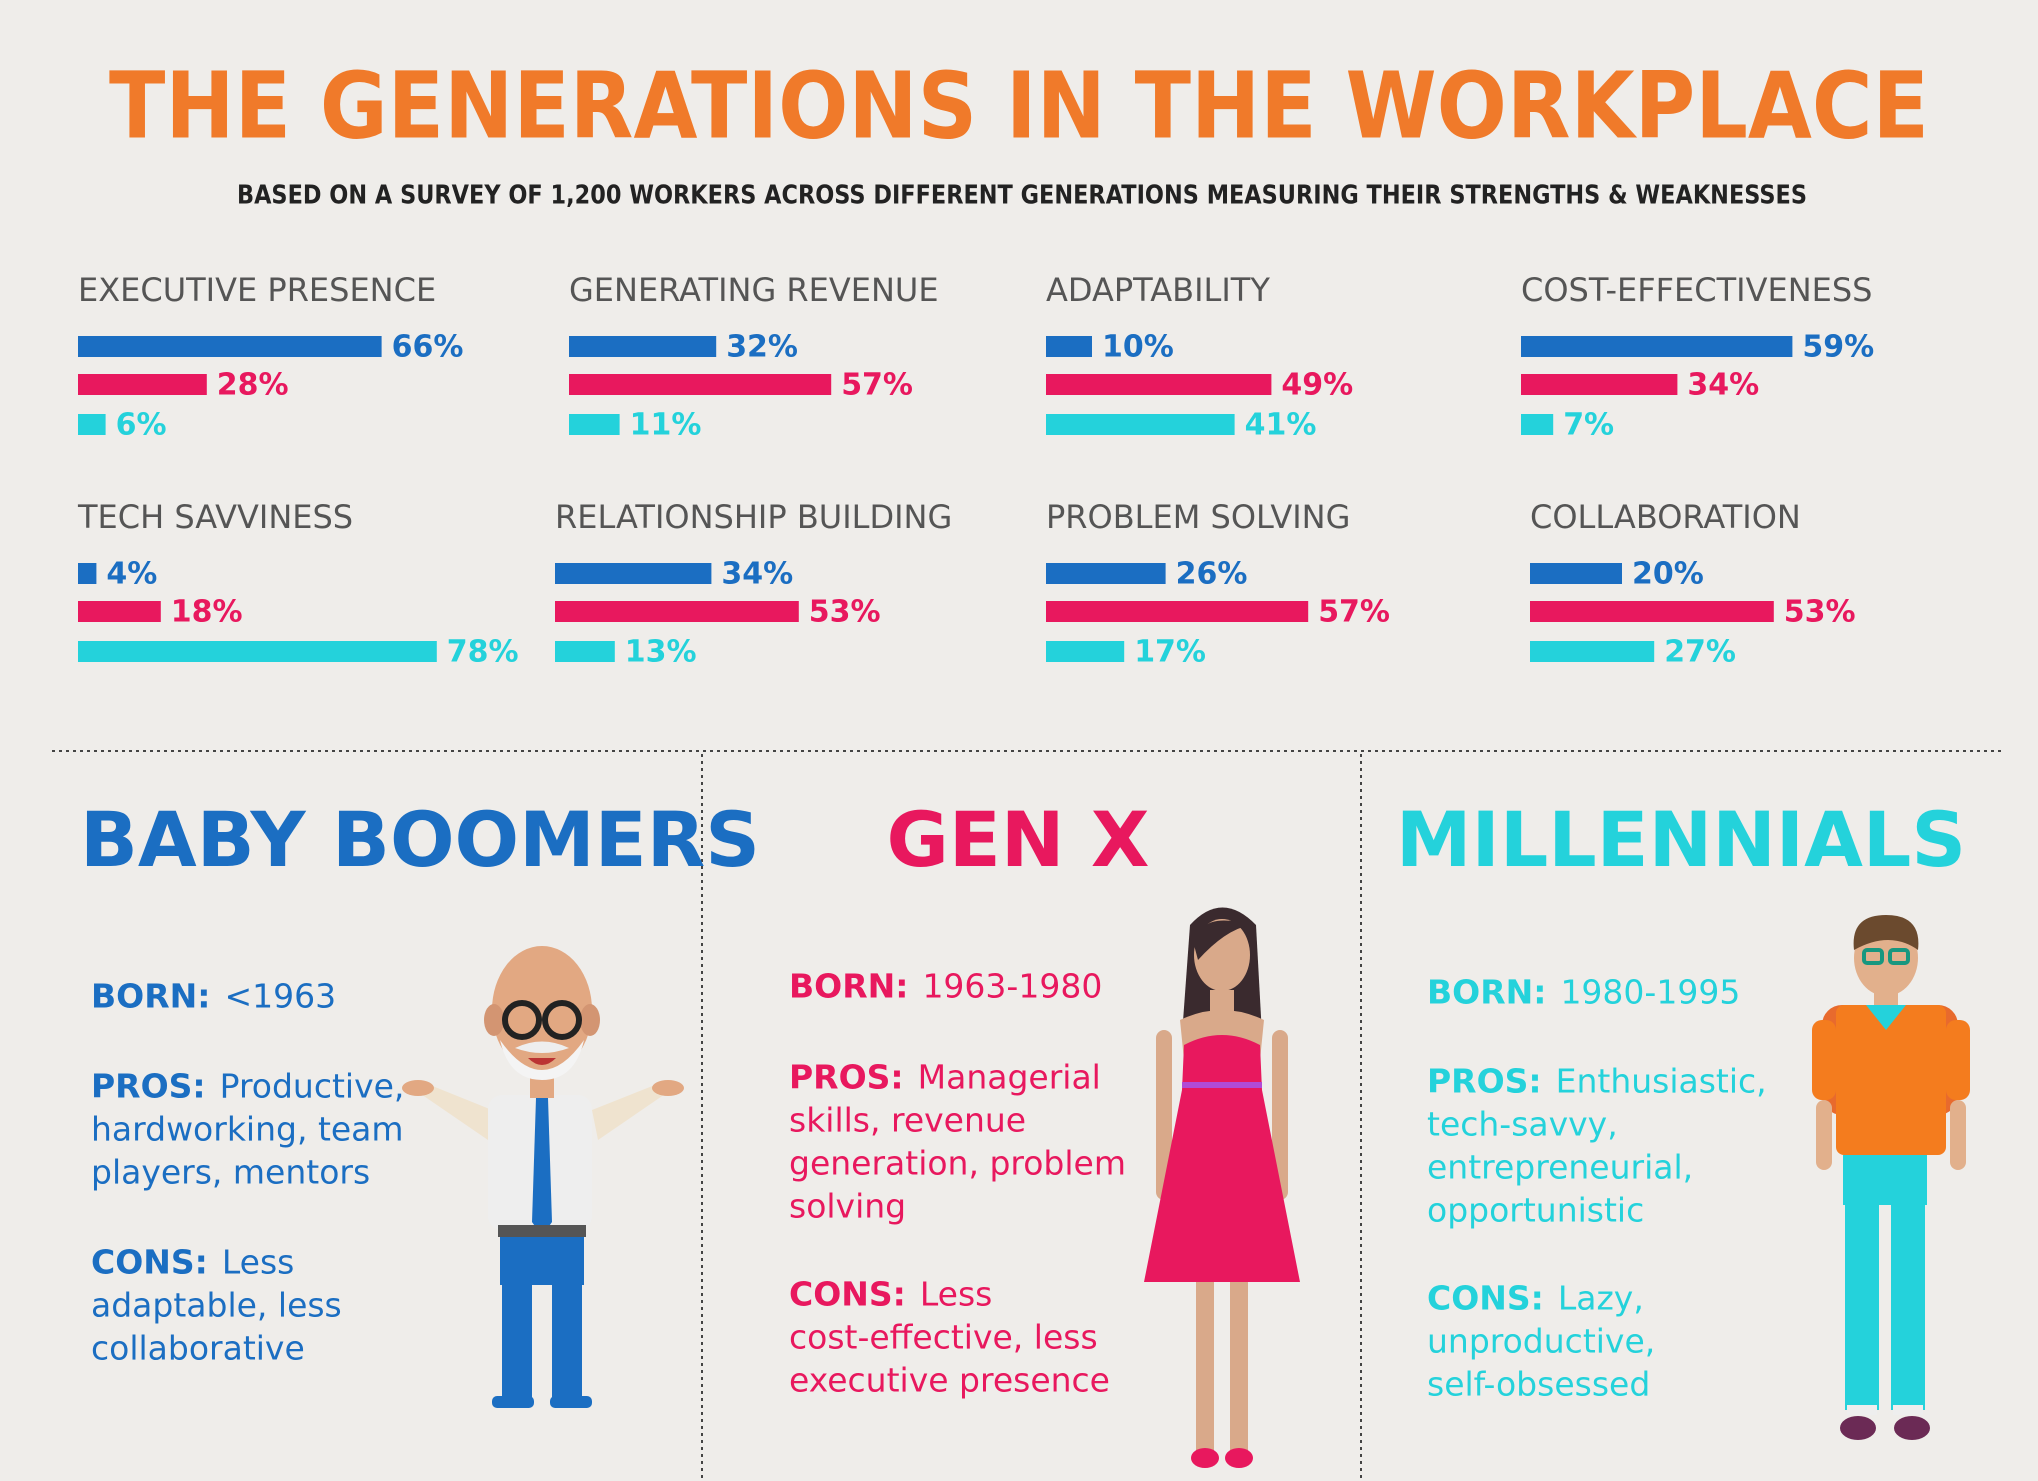 The width and height of the screenshot is (2038, 1481). Describe the element at coordinates (198, 1348) in the screenshot. I see `cons-text: collaborative` at that location.